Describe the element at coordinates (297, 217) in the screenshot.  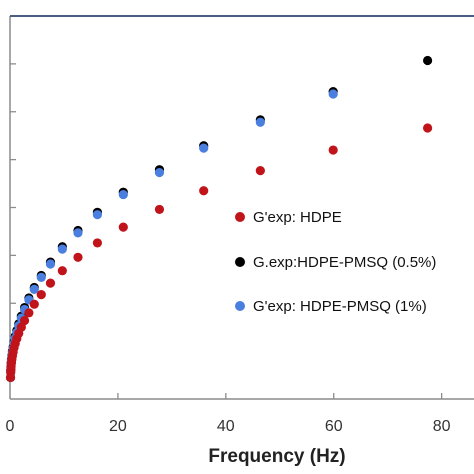
I see `legend-label: G'exp: HDPE` at that location.